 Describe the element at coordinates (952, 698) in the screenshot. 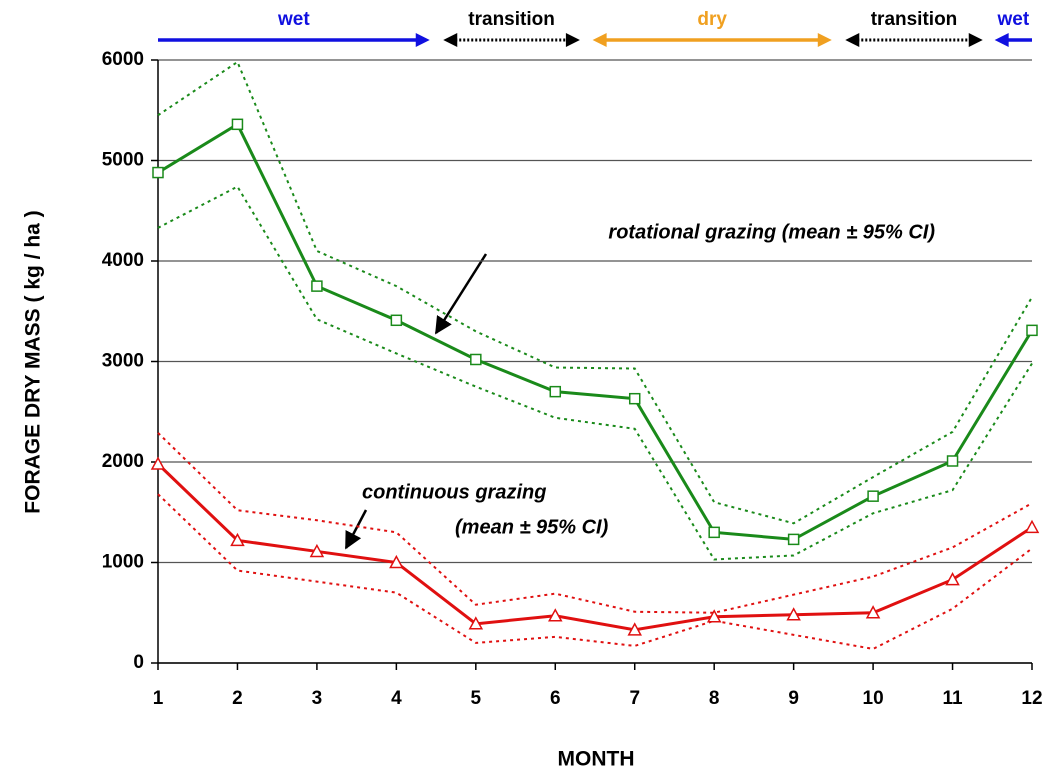

I see `x-tick-label: 11` at that location.